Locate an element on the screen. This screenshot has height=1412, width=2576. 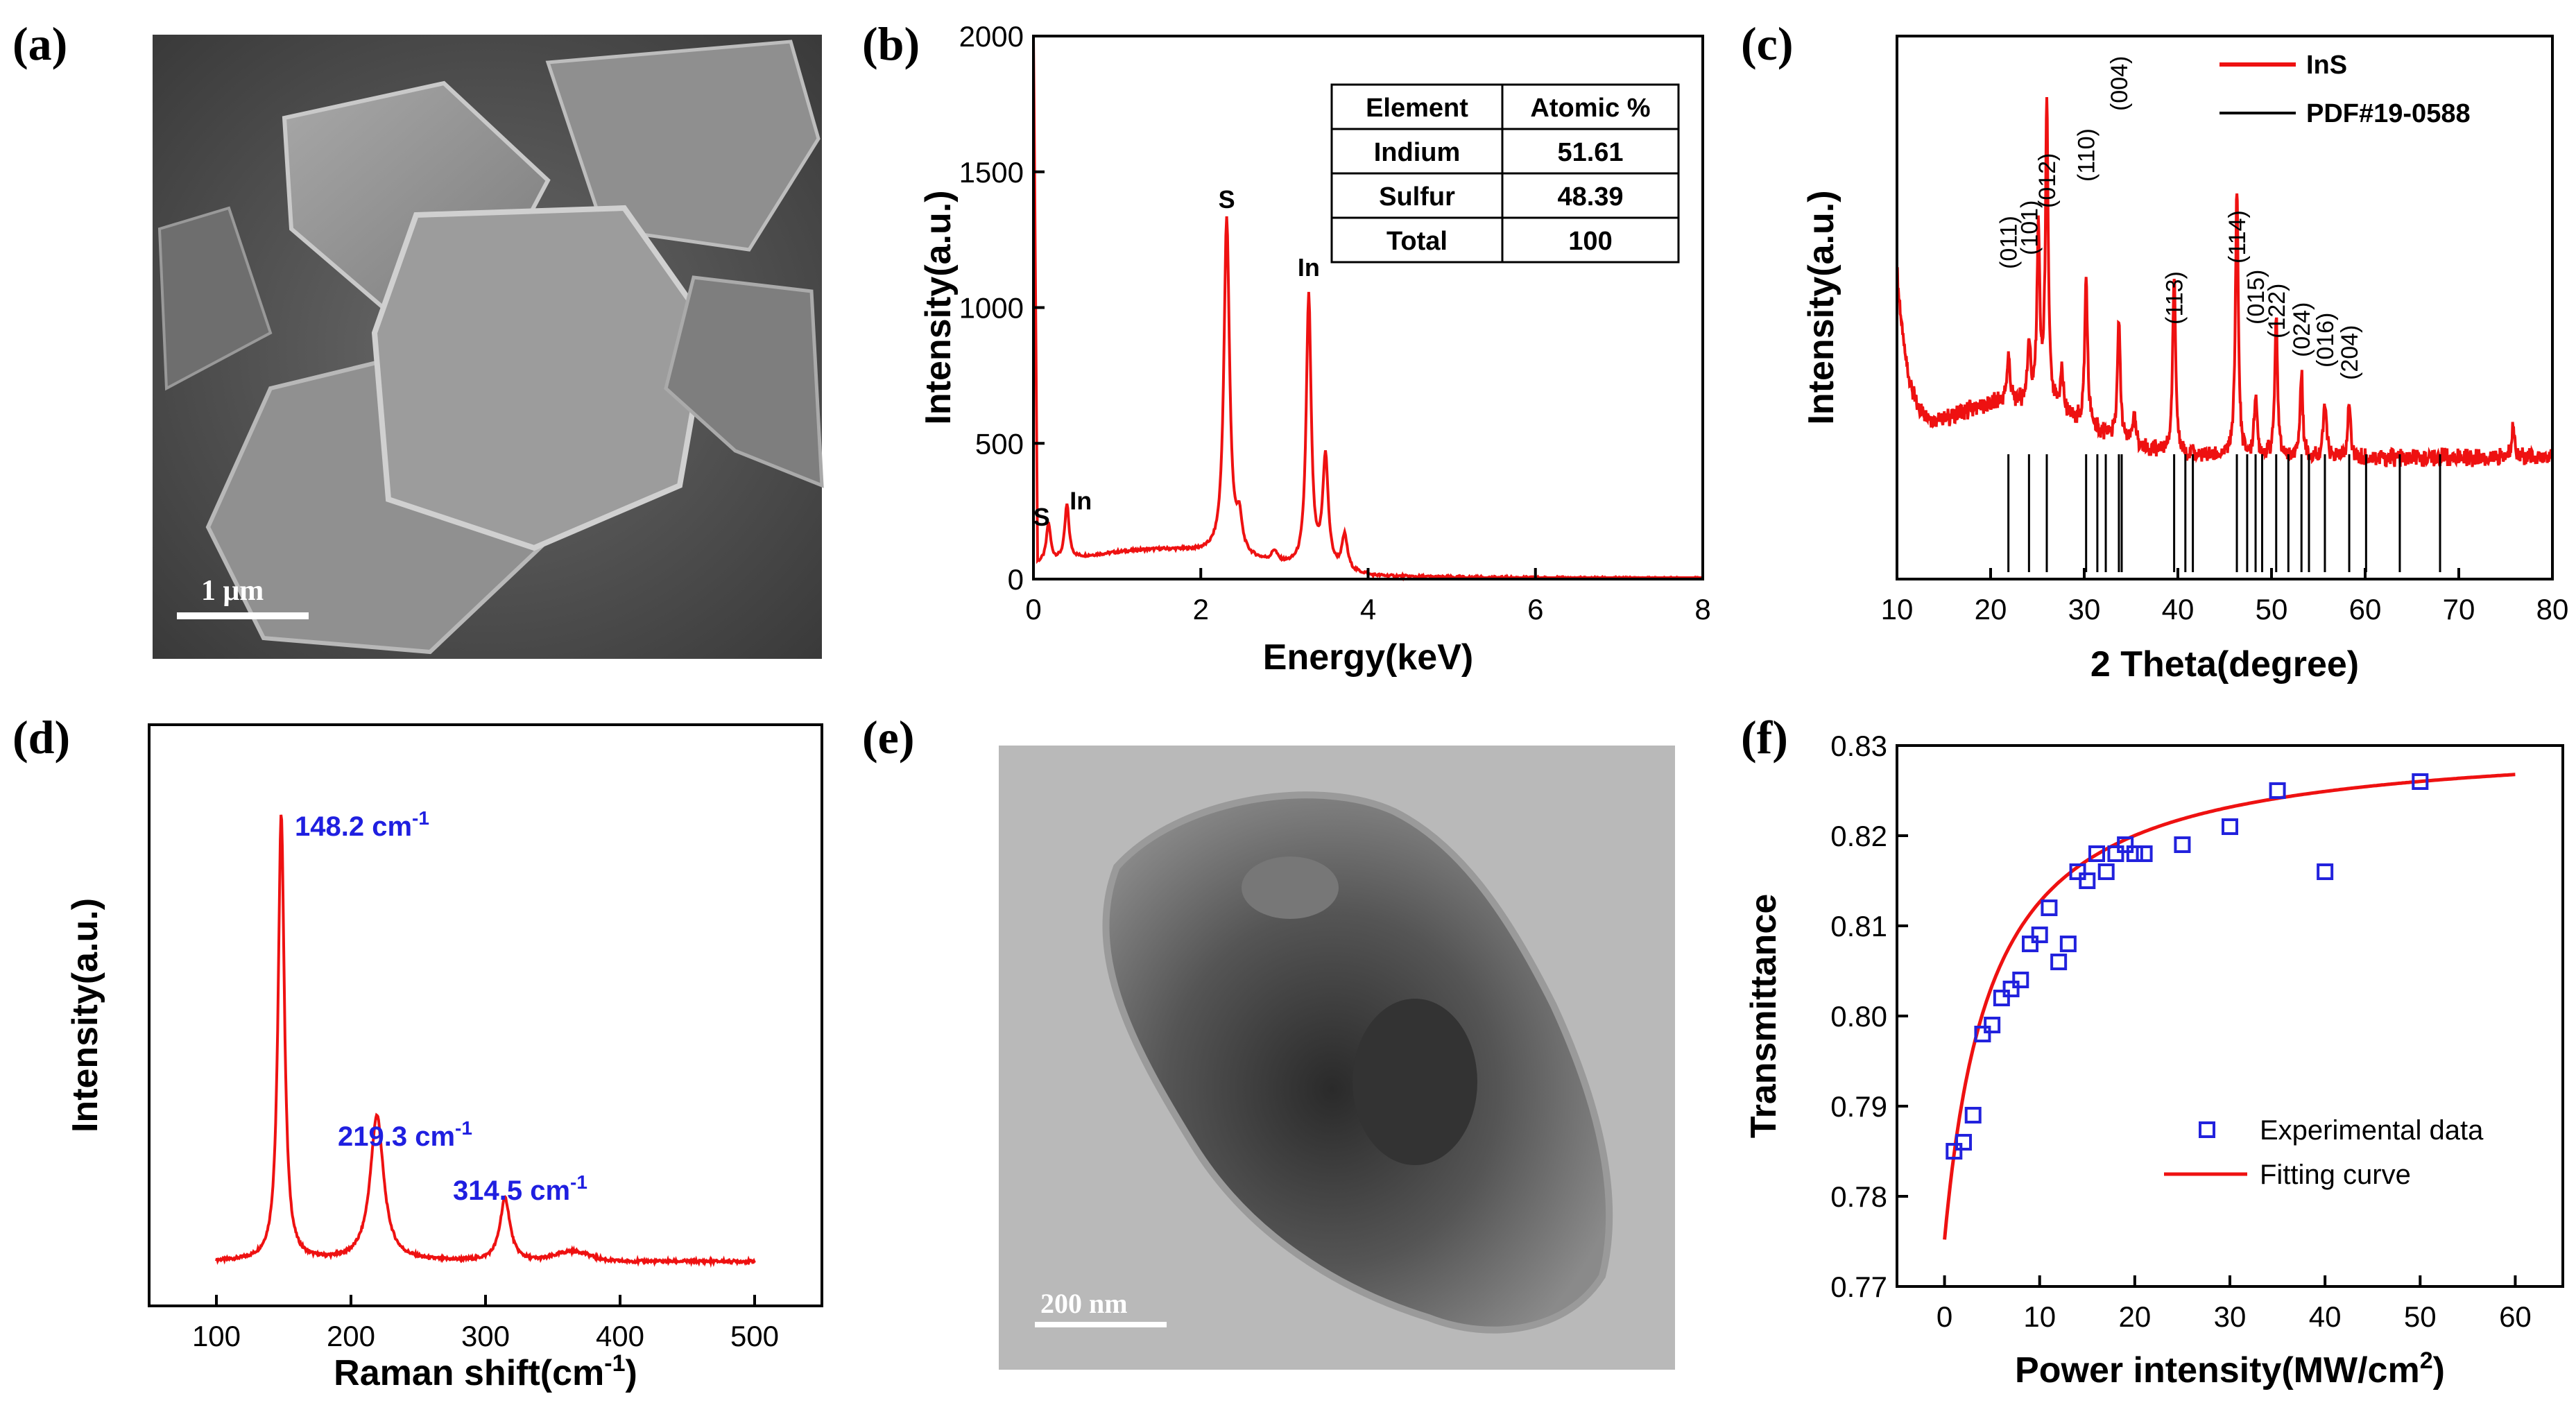
legend-label: Experimental data is located at coordinates (2372, 1130).